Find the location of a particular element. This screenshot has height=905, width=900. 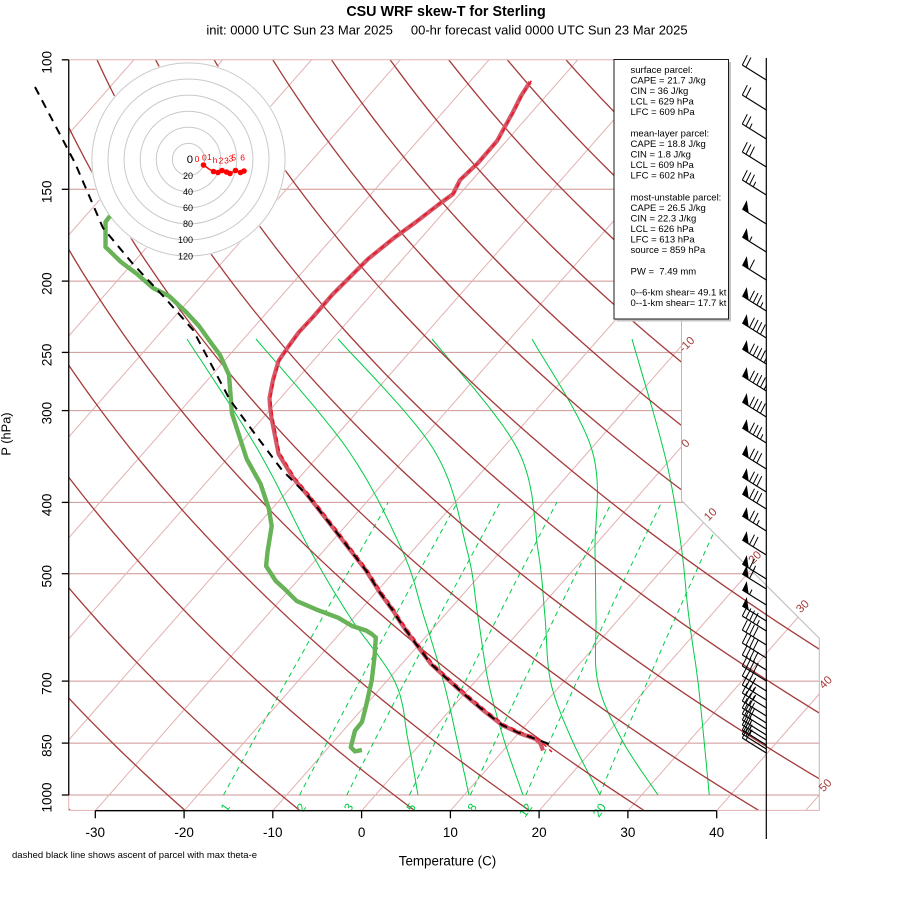

svg-text: 300 is located at coordinates (47, 413).